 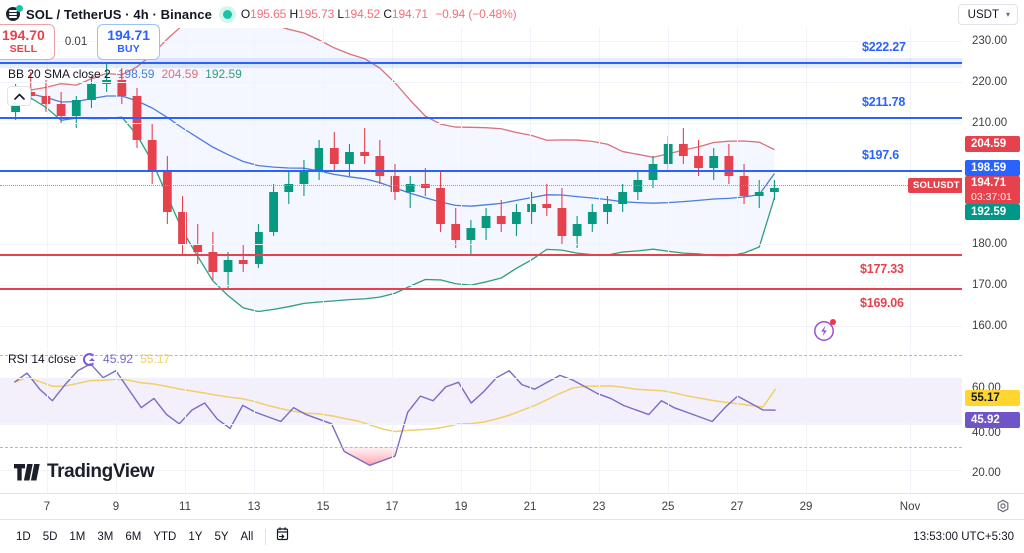 What do you see at coordinates (340, 14) in the screenshot?
I see `low-key: L` at bounding box center [340, 14].